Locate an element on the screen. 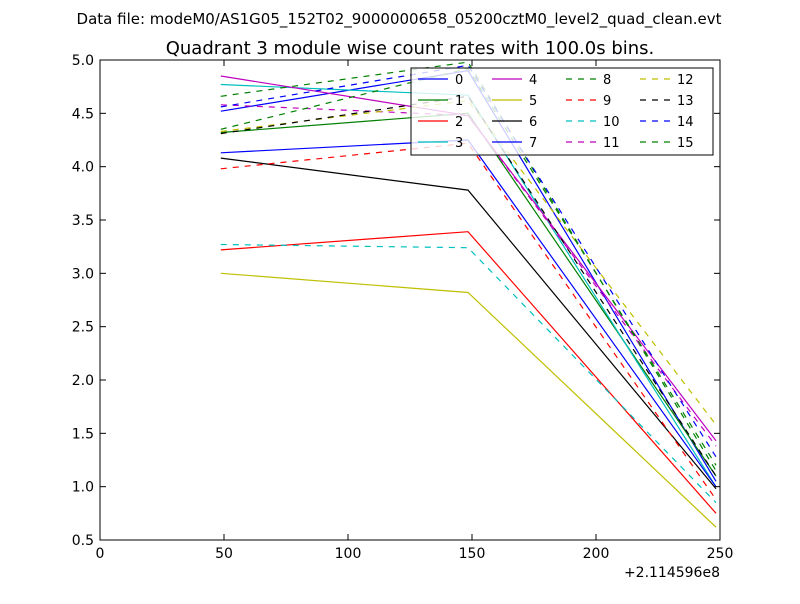 The height and width of the screenshot is (604, 800). y-tick-label: 4.5 is located at coordinates (83, 114).